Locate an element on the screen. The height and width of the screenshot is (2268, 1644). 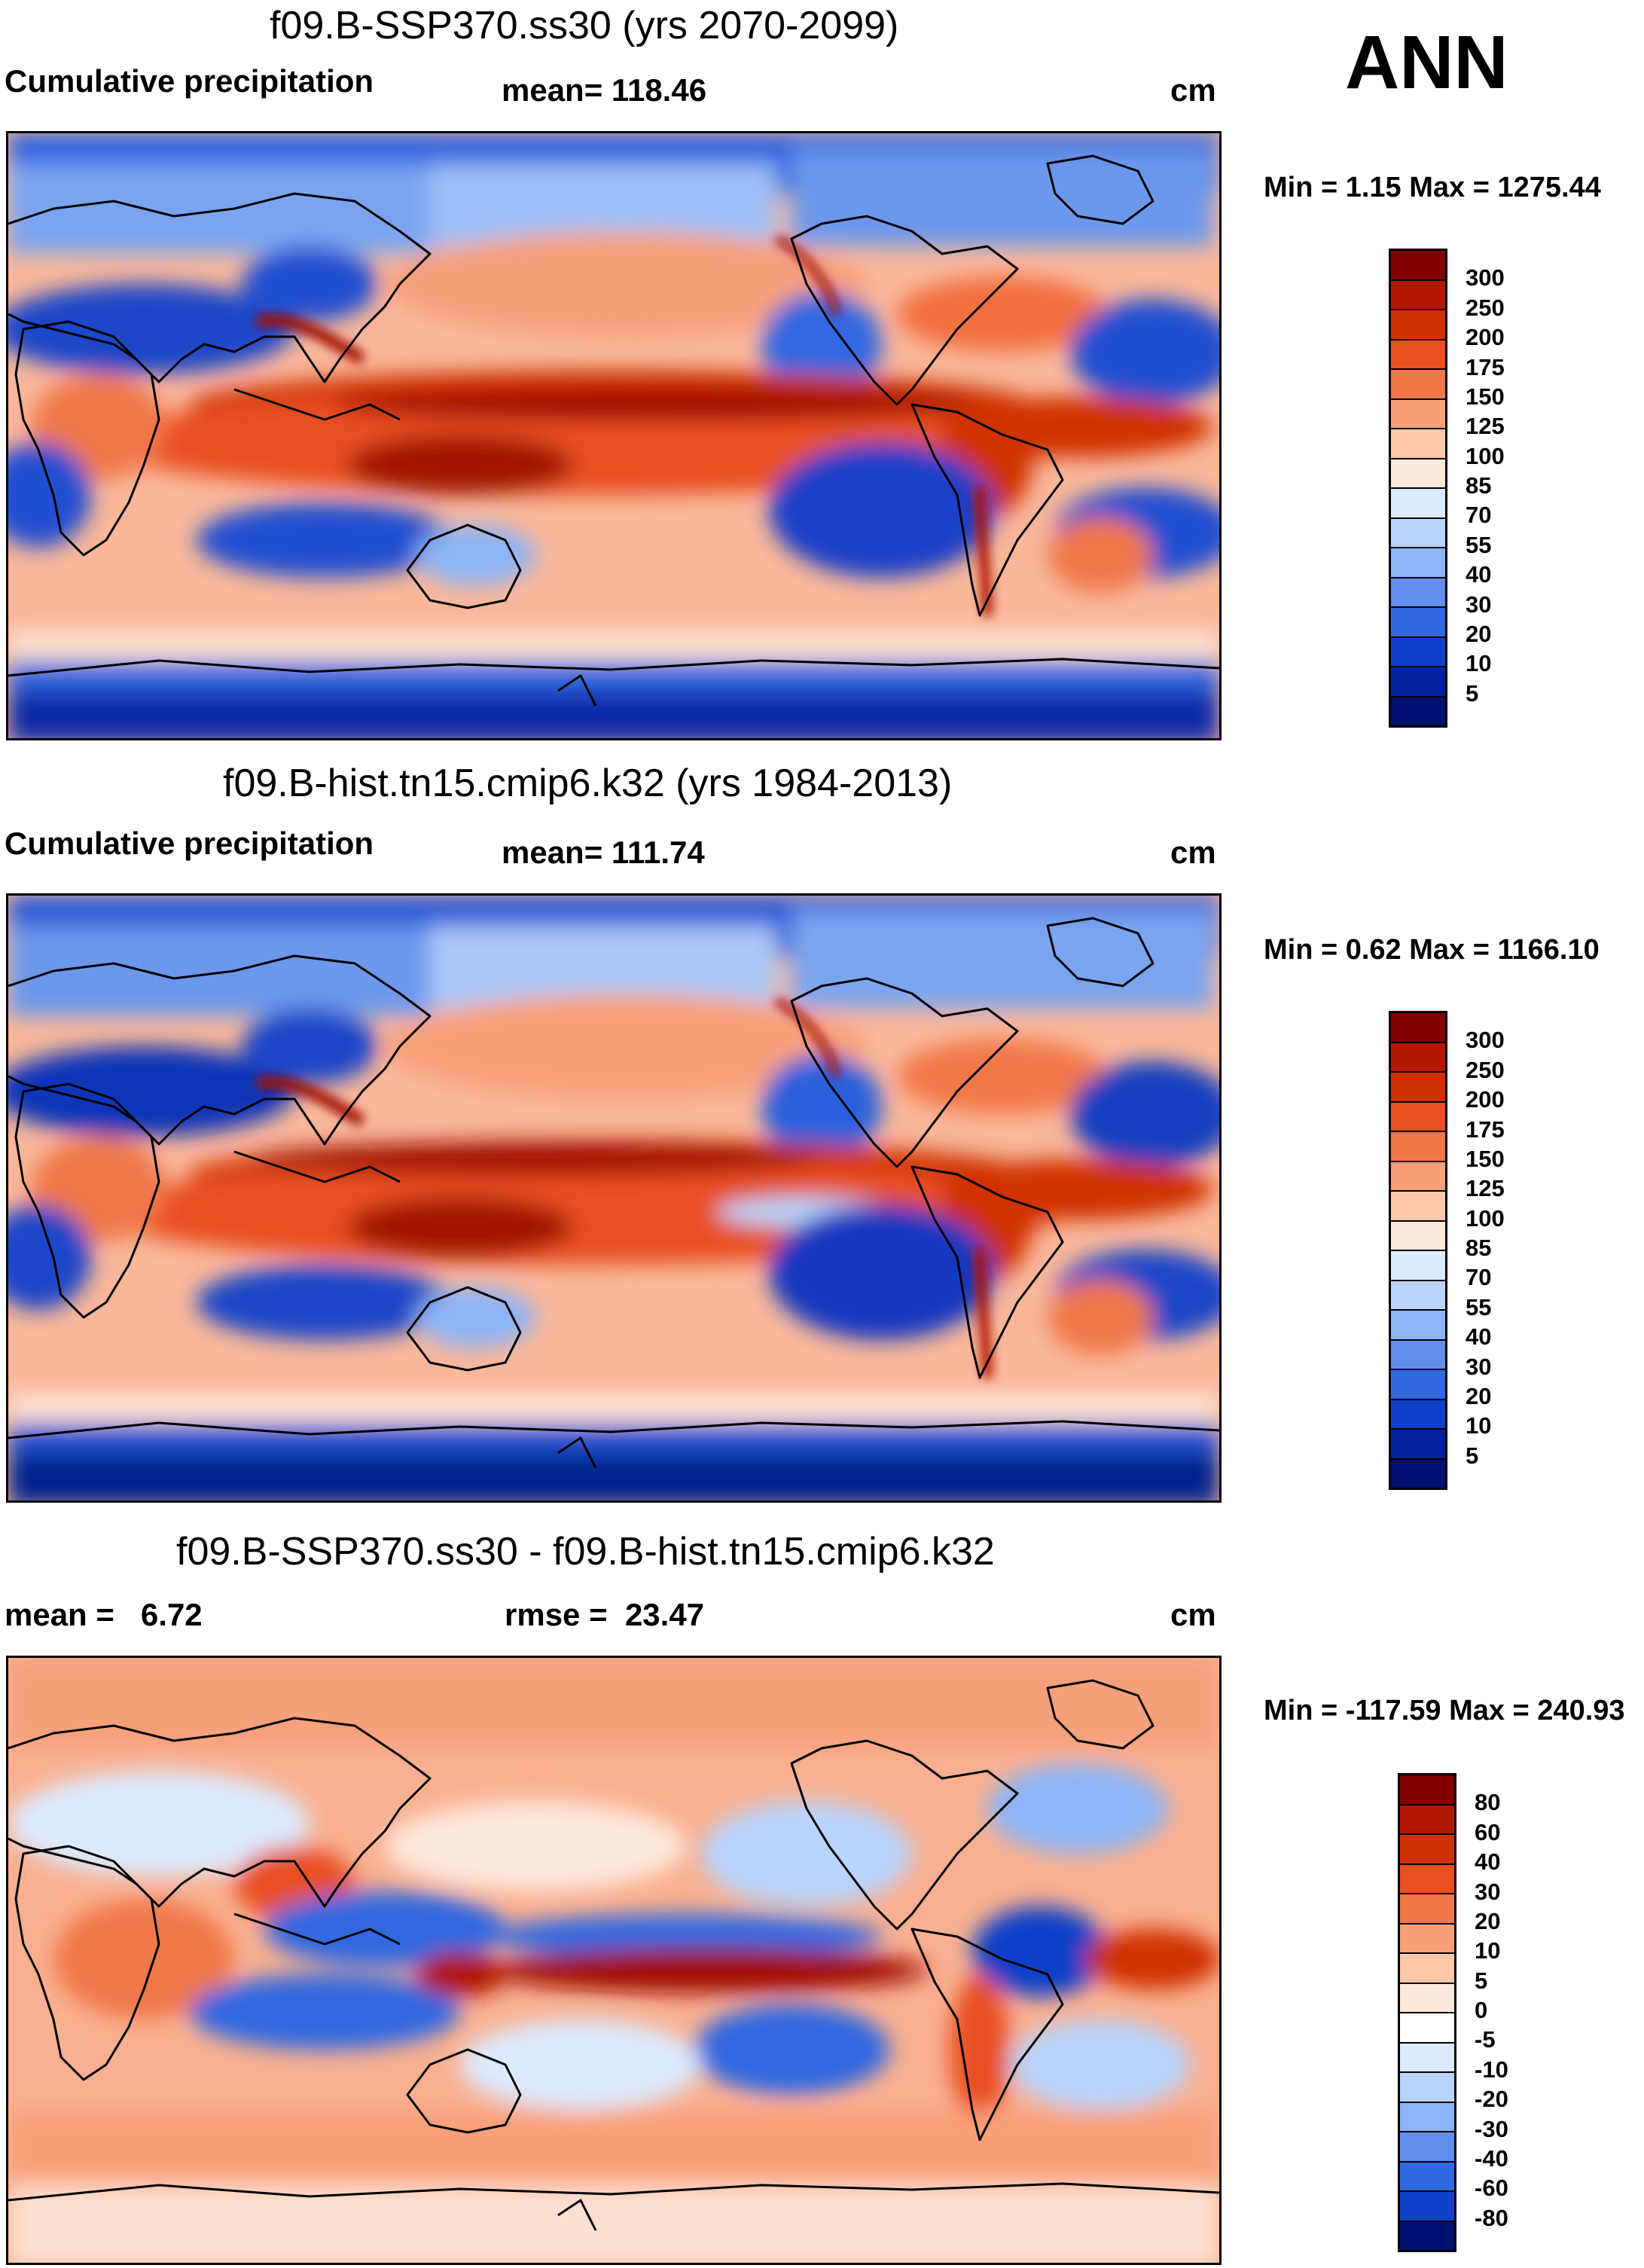
colorbar-tick-label: 125 is located at coordinates (1485, 1188).